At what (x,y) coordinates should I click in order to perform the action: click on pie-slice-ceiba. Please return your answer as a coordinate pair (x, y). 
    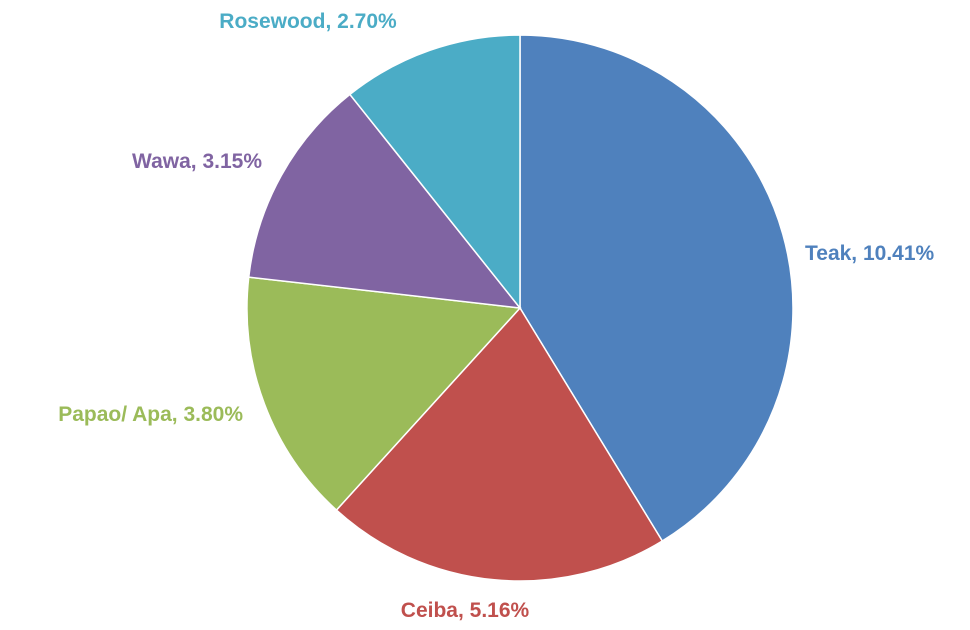
    Looking at the image, I should click on (499, 444).